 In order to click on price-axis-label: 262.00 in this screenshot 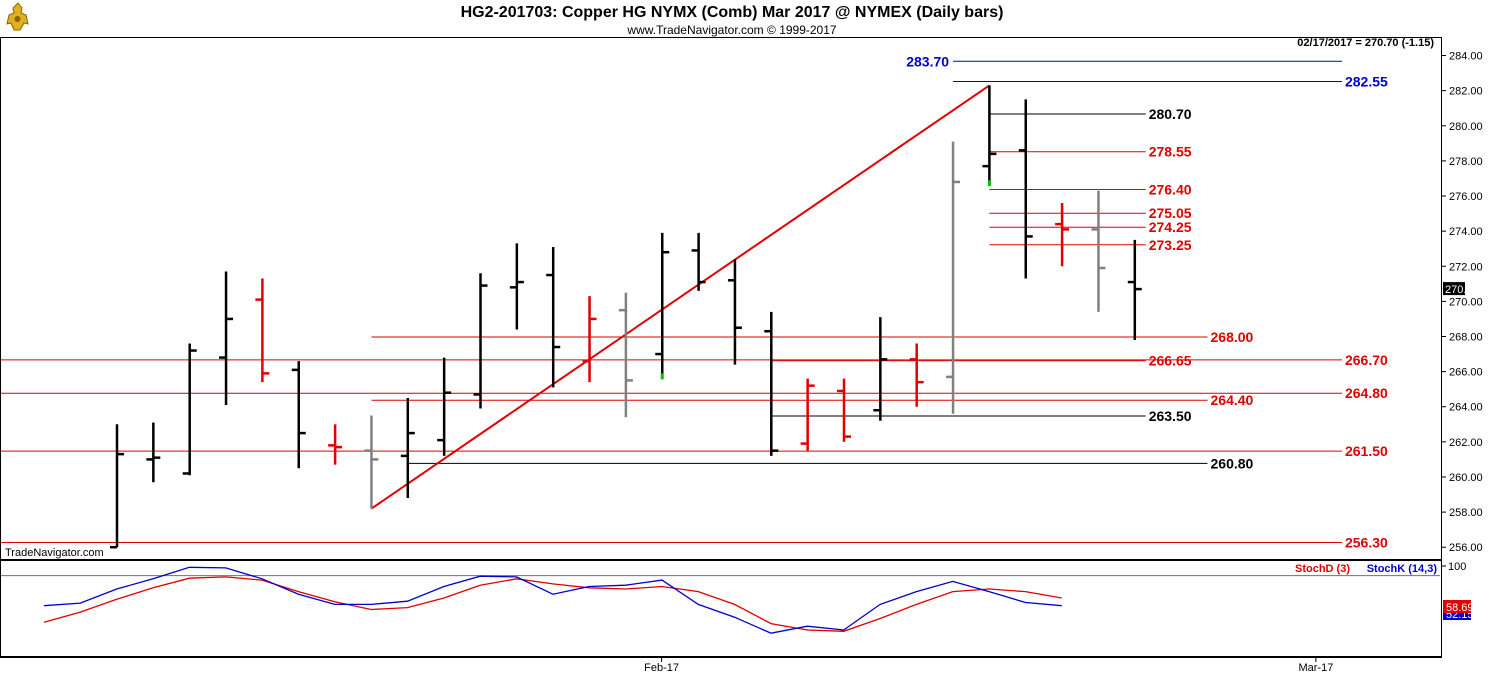, I will do `click(1466, 443)`.